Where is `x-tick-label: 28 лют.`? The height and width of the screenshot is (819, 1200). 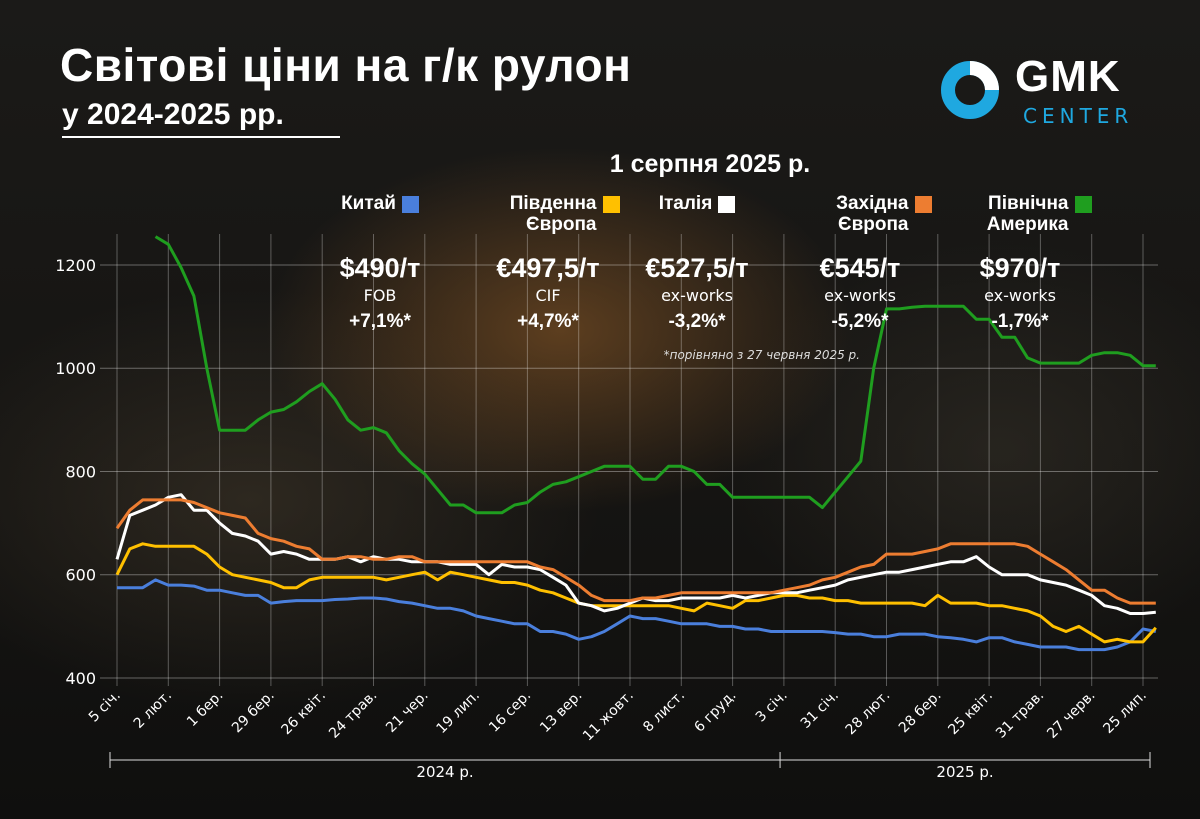
x-tick-label: 28 лют. is located at coordinates (868, 713).